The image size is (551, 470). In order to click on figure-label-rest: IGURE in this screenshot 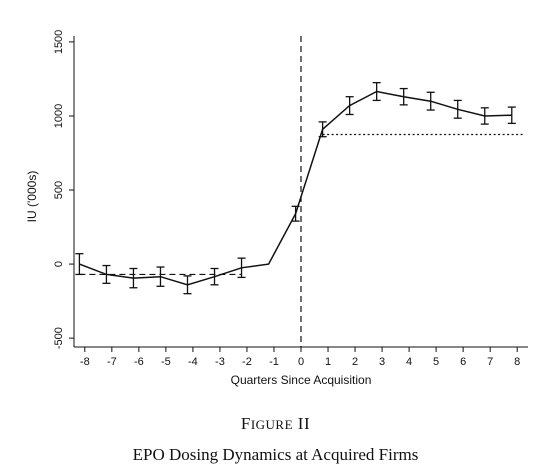, I will do `click(272, 424)`.